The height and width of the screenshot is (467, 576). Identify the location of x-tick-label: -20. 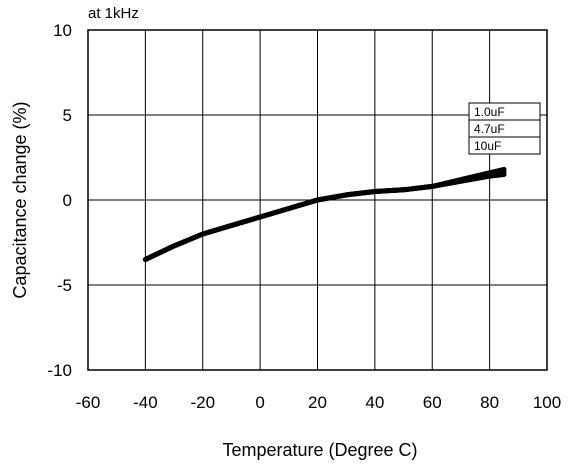
(202, 402).